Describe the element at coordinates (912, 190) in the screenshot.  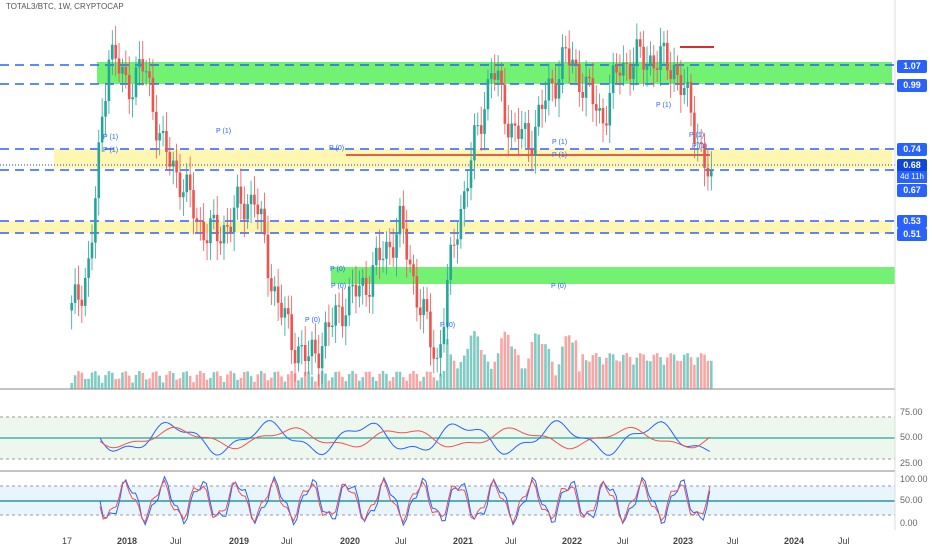
I see `price-tag-067: 0.67` at that location.